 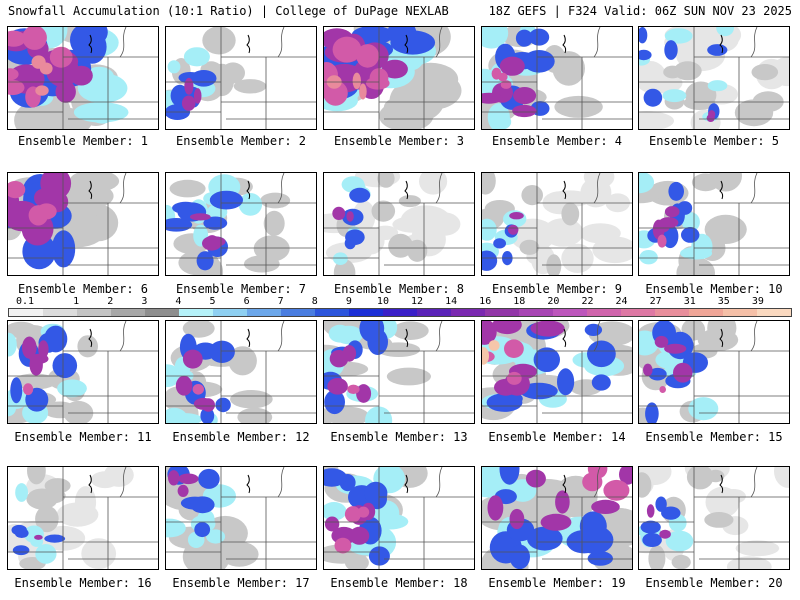 I want to click on panel-label: Ensemble Member: 14, so click(x=557, y=437).